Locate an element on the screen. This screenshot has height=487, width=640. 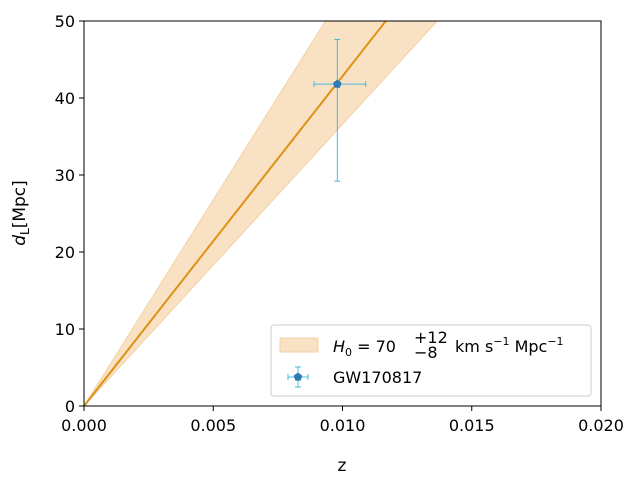
legend-point-label: GW170817 is located at coordinates (377, 377).